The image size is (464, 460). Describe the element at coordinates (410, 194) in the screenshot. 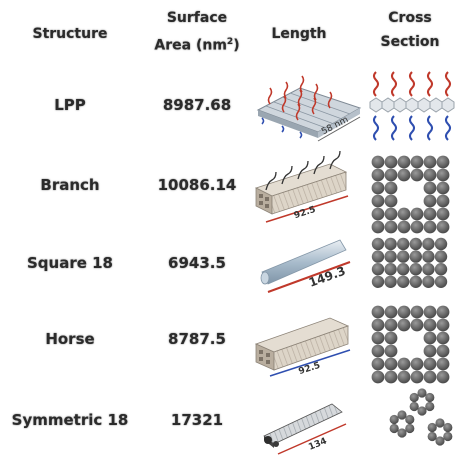

I see `branch-cross-section` at that location.